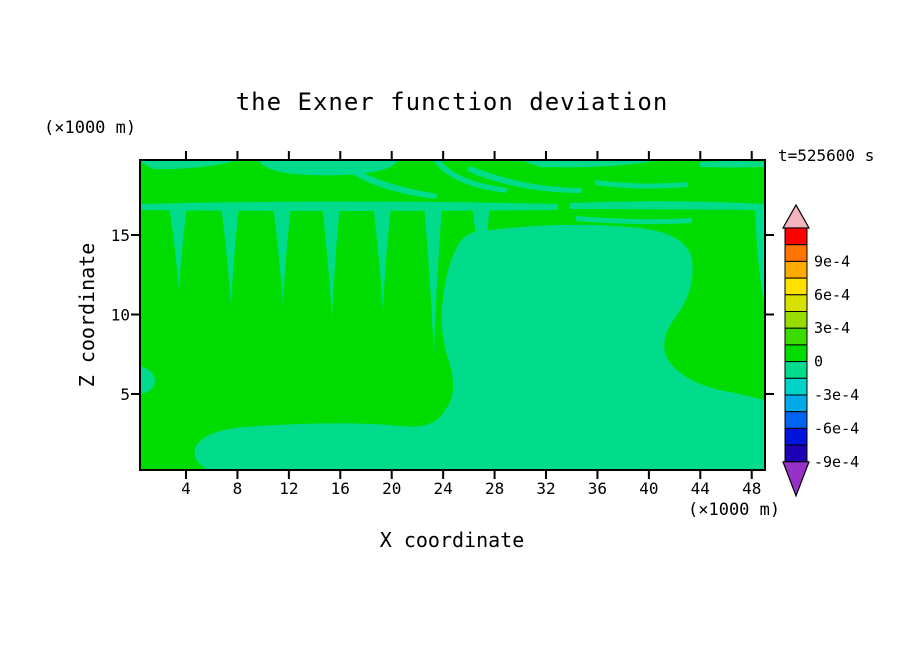  What do you see at coordinates (832, 328) in the screenshot?
I see `colorbar-label: 3e-4` at bounding box center [832, 328].